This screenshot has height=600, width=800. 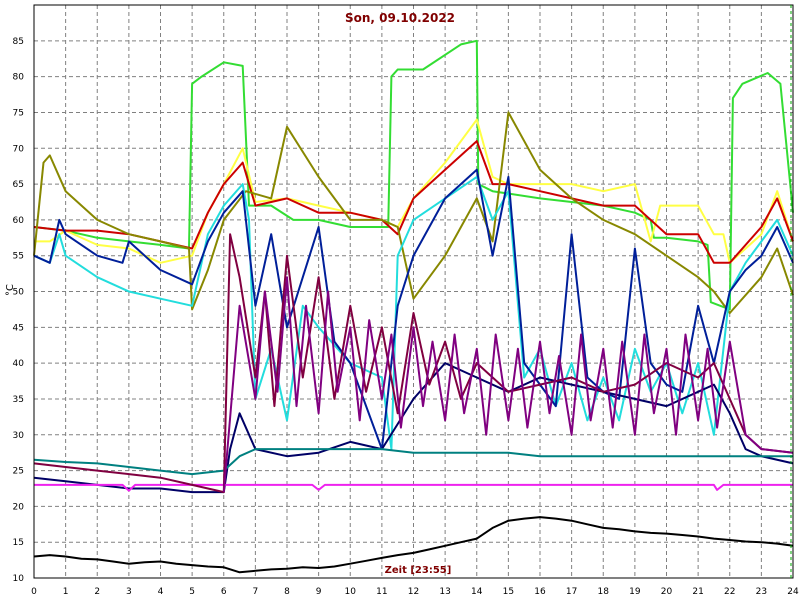 What do you see at coordinates (256, 592) in the screenshot?
I see `x-tick-label: 7` at bounding box center [256, 592].